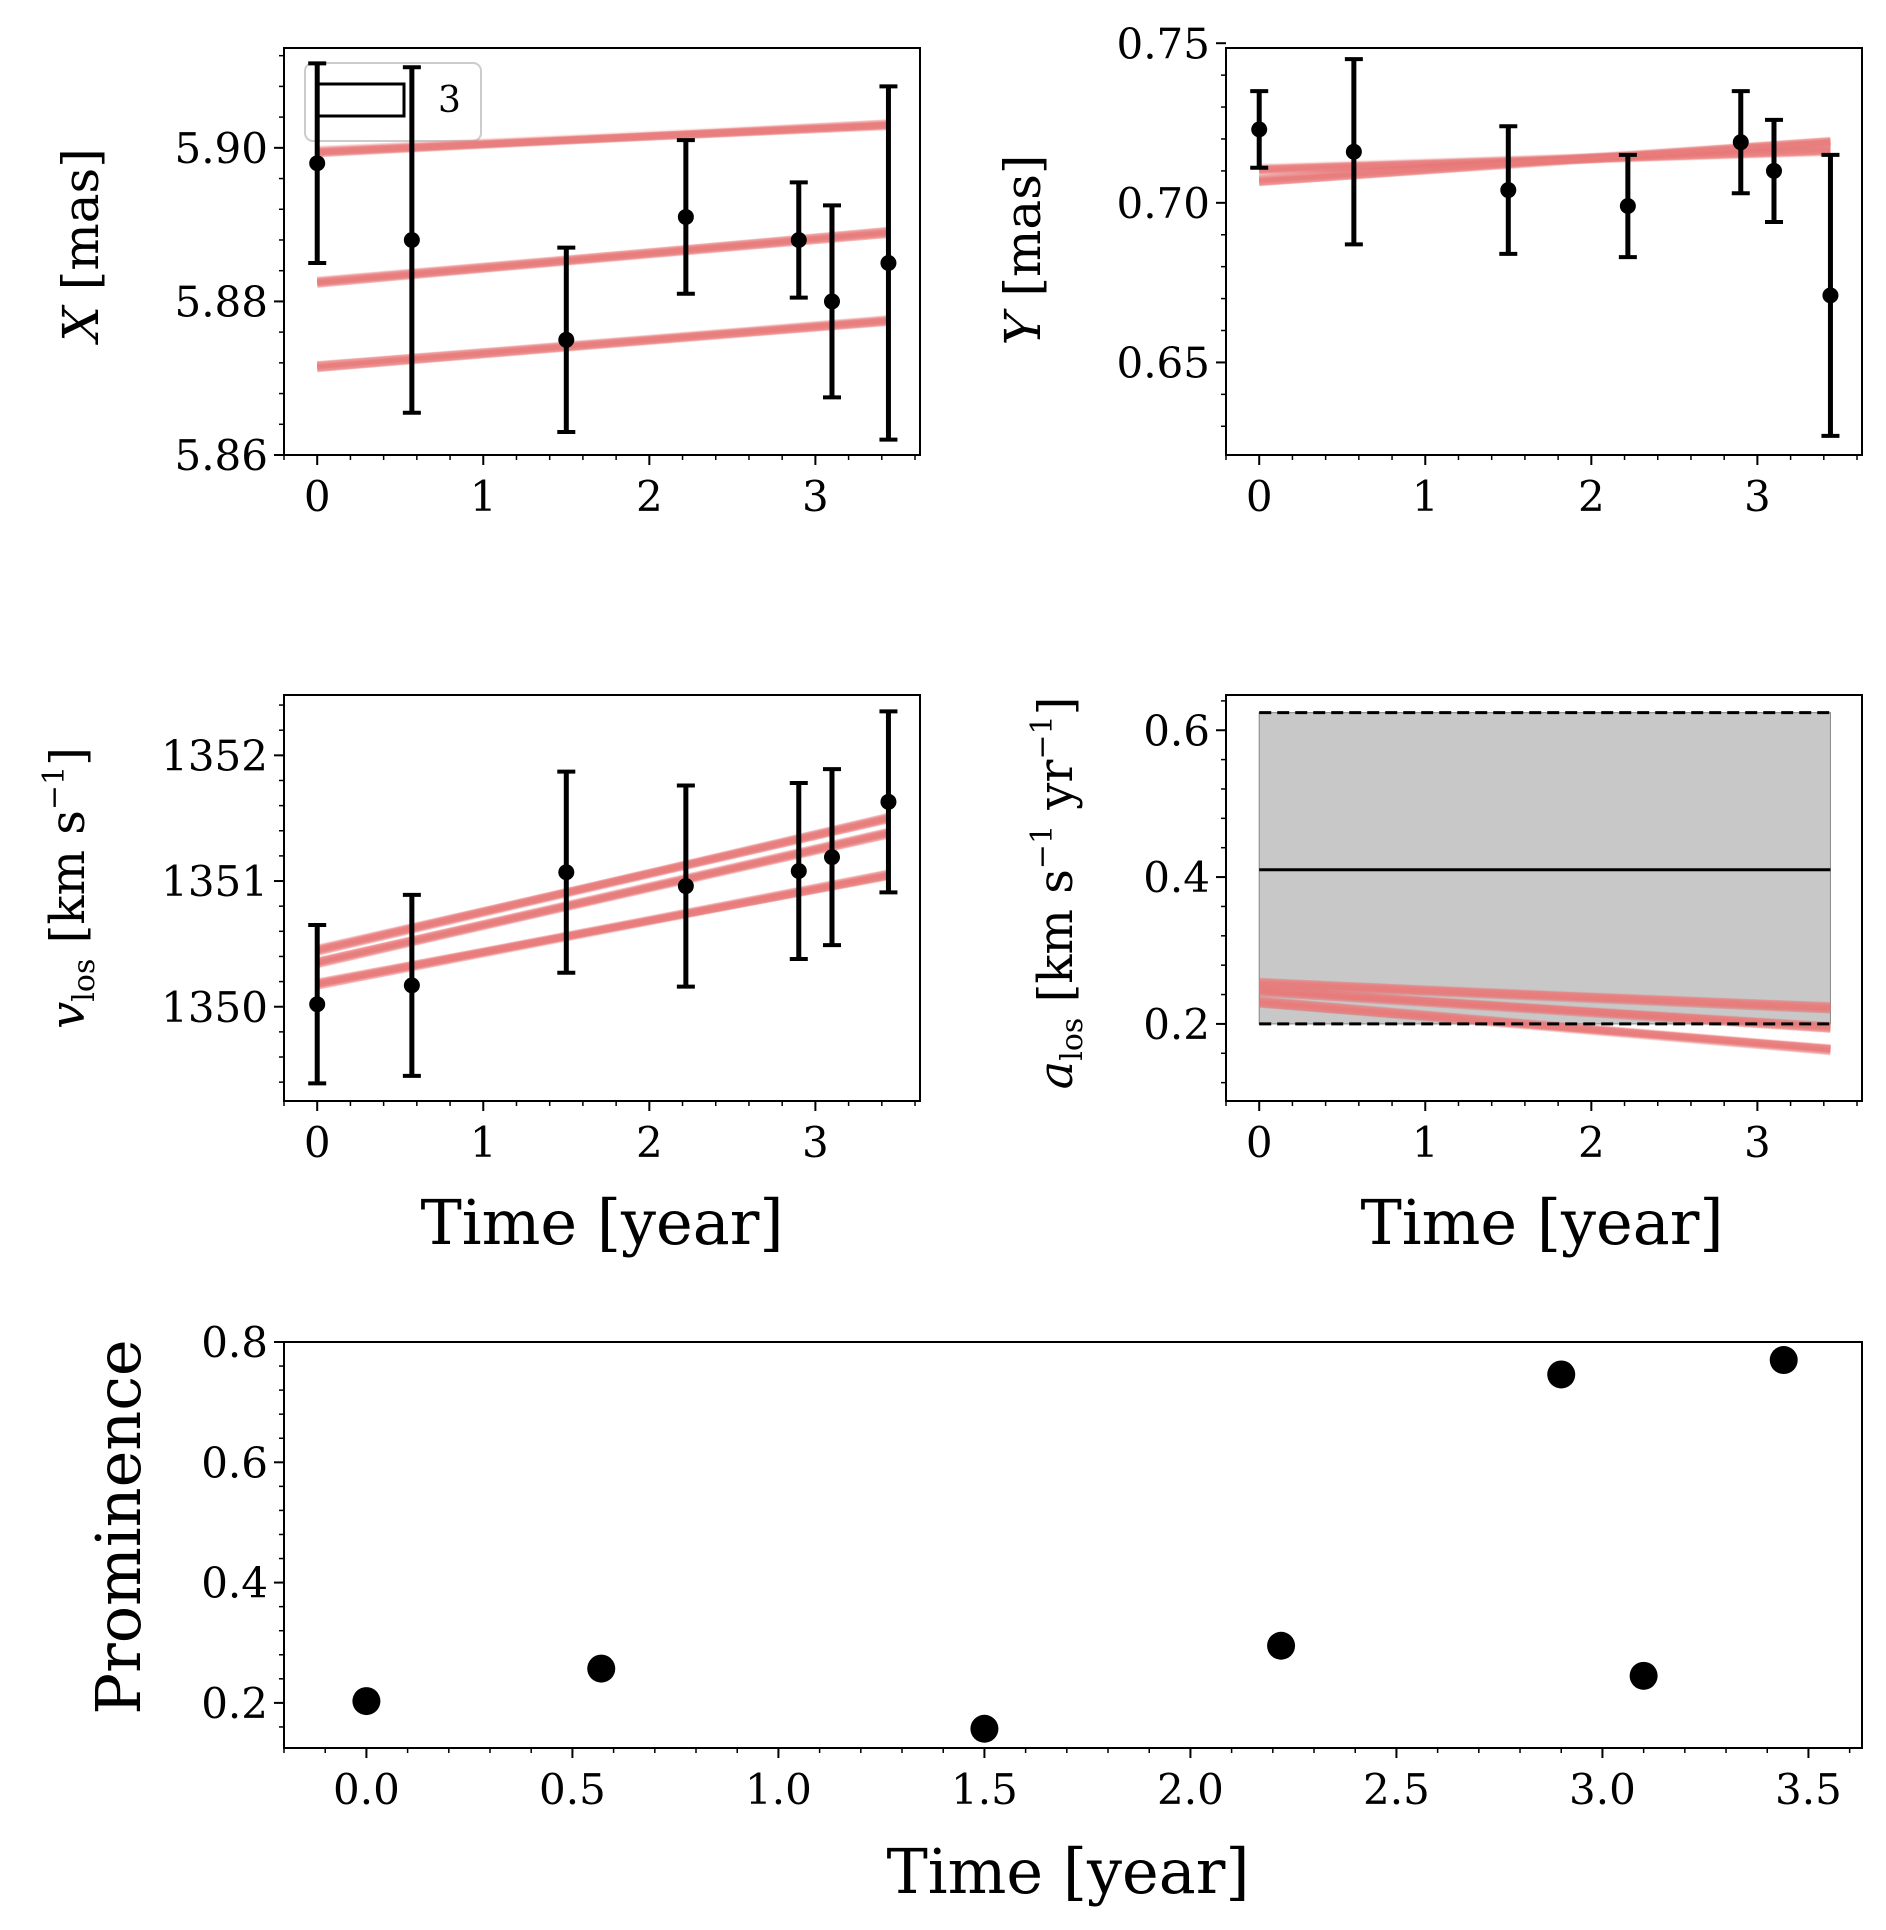 The width and height of the screenshot is (1886, 1930). Describe the element at coordinates (214, 881) in the screenshot. I see `y-tick-label: 1351` at that location.